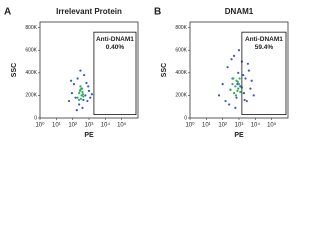 The height and width of the screenshot is (240, 320). I want to click on chart-title: DNAM1, so click(239, 11).